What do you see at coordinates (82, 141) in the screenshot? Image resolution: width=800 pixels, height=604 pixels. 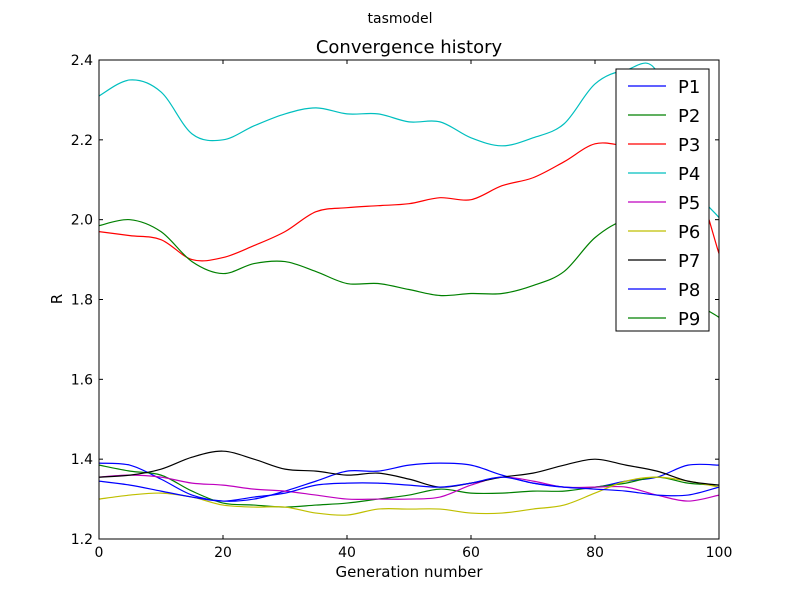 I see `y-tick-label: 2.2` at bounding box center [82, 141].